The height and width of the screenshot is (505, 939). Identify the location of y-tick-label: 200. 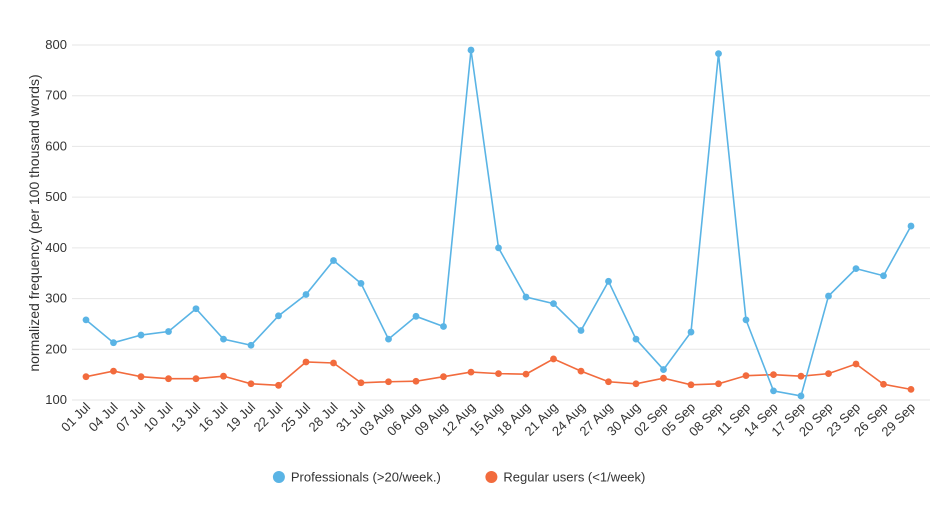
(56, 348).